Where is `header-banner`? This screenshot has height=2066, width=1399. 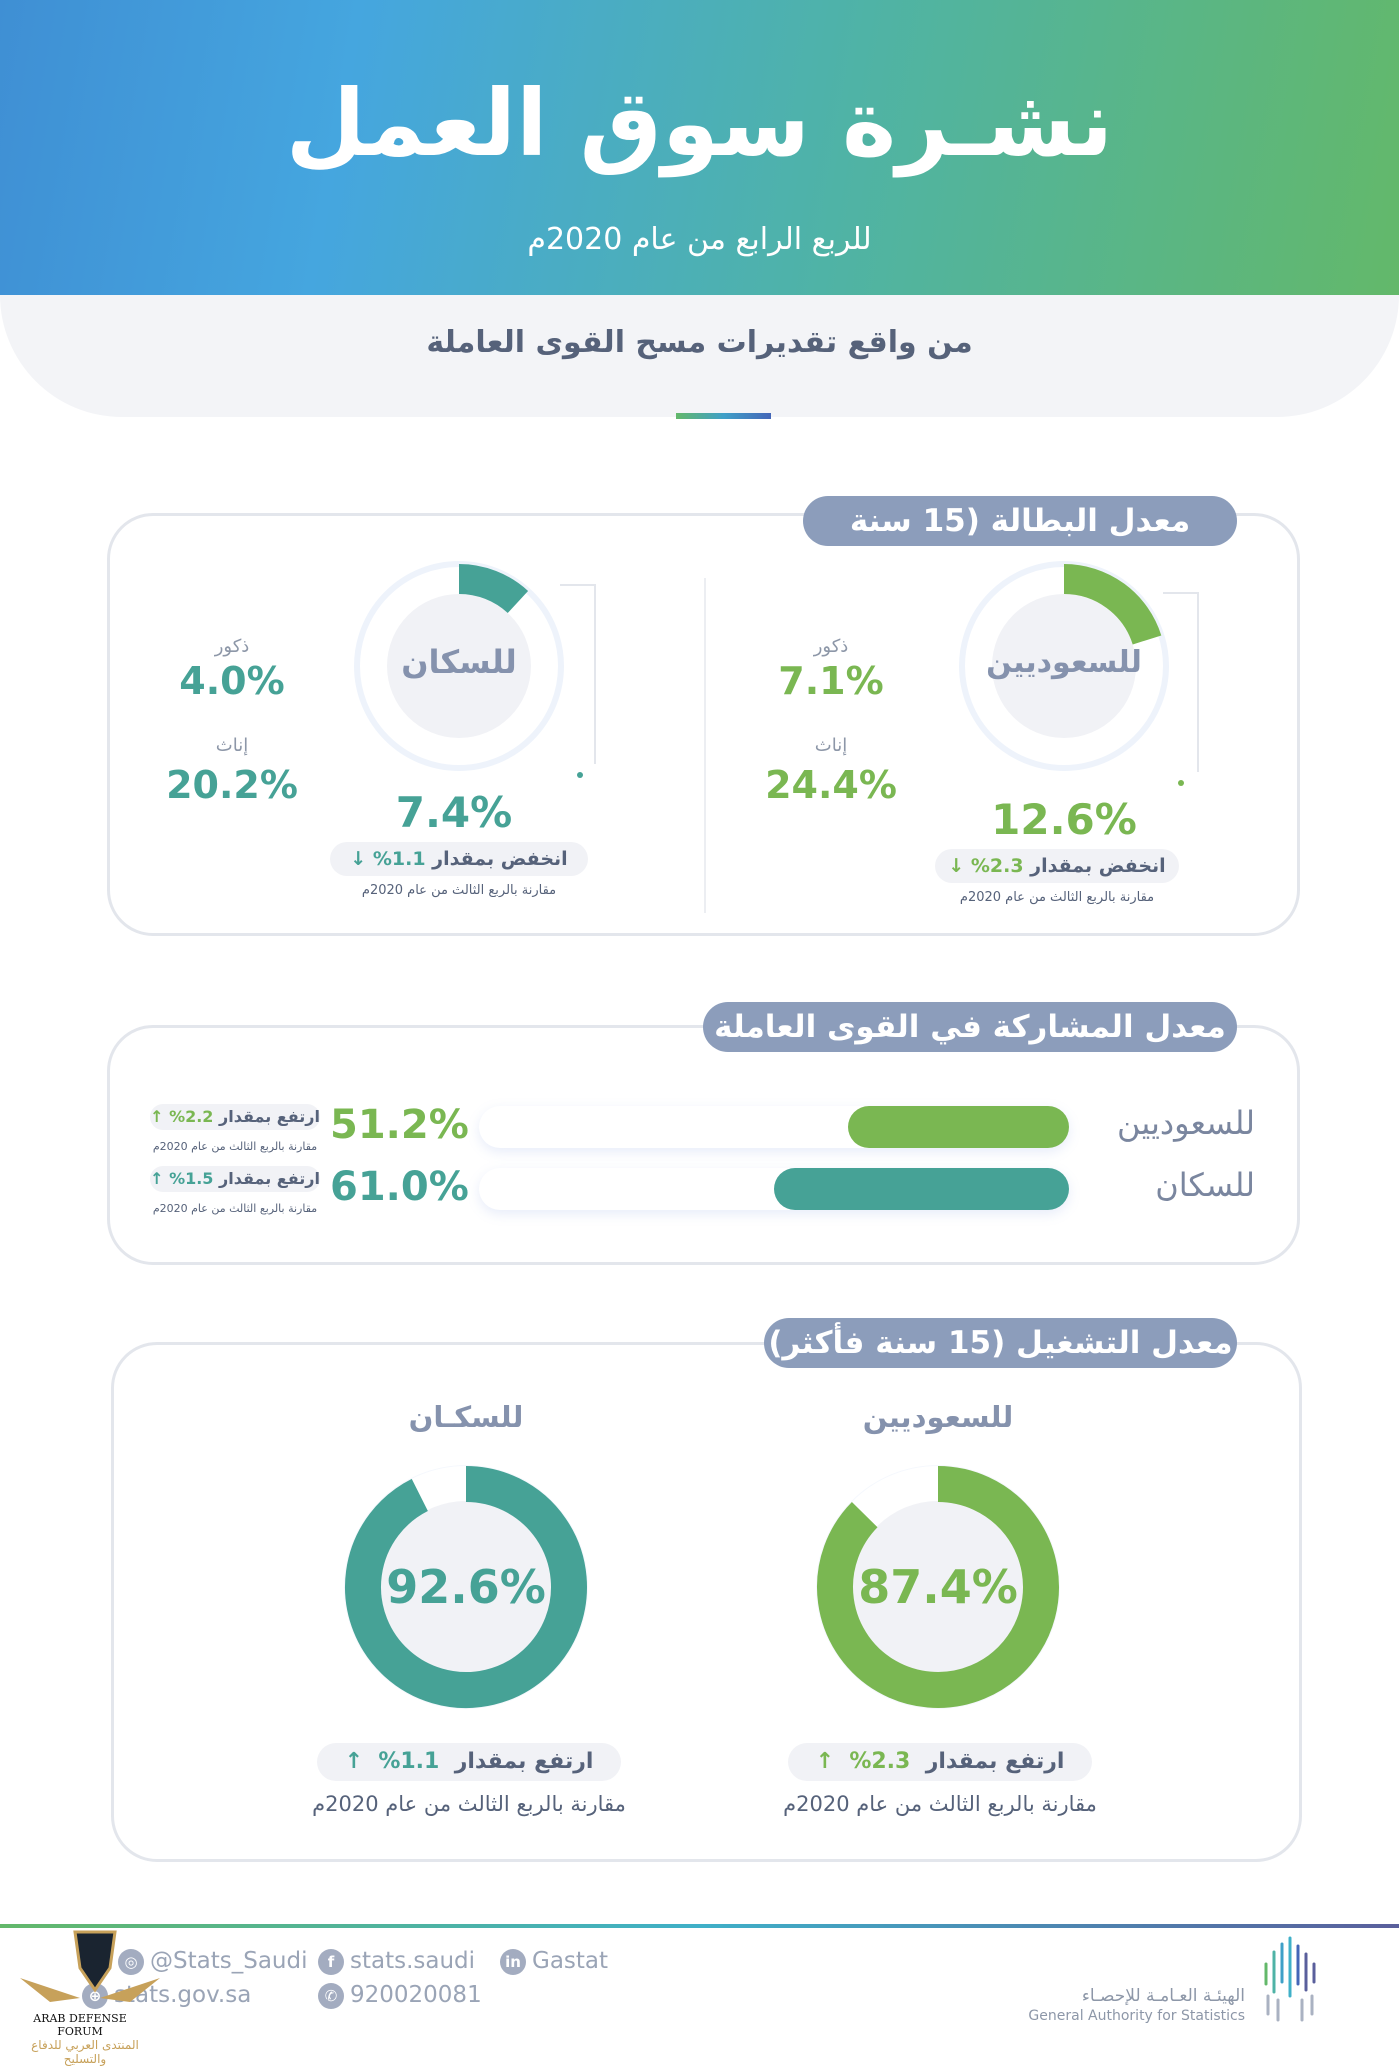
header-banner is located at coordinates (699, 147).